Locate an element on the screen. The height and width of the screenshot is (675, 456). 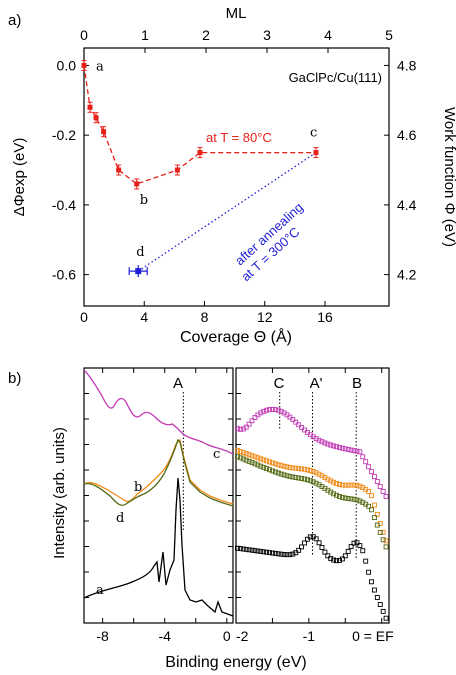
panel-b-left-frame is located at coordinates (158, 495).